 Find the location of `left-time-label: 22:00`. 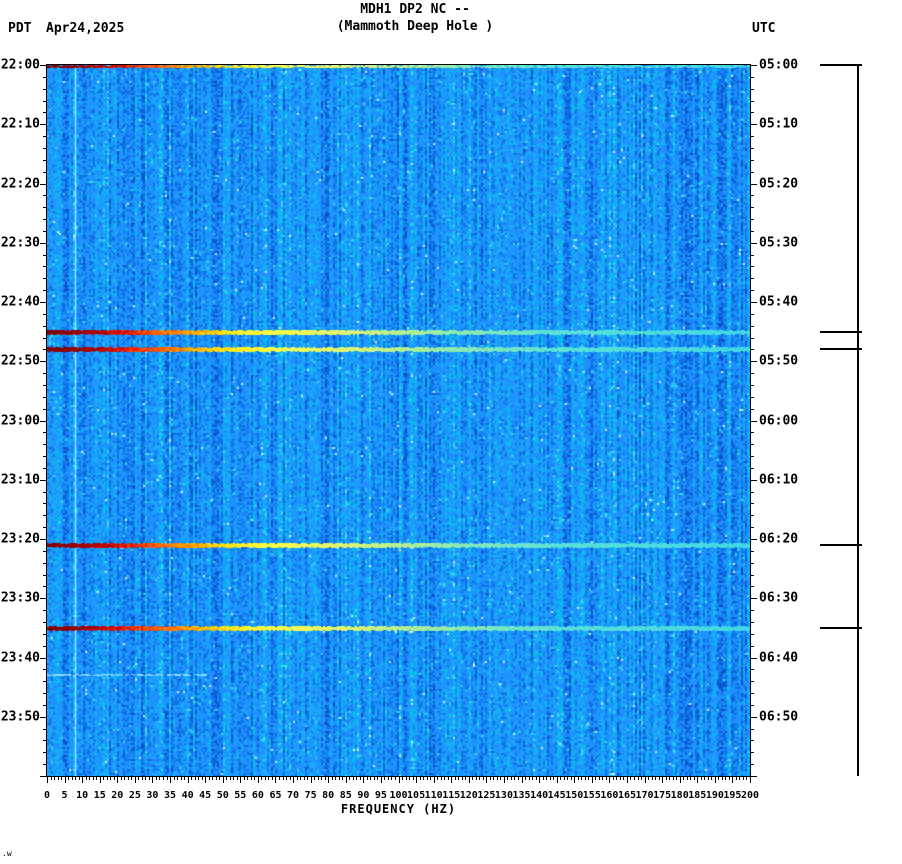

left-time-label: 22:00 is located at coordinates (20, 65).